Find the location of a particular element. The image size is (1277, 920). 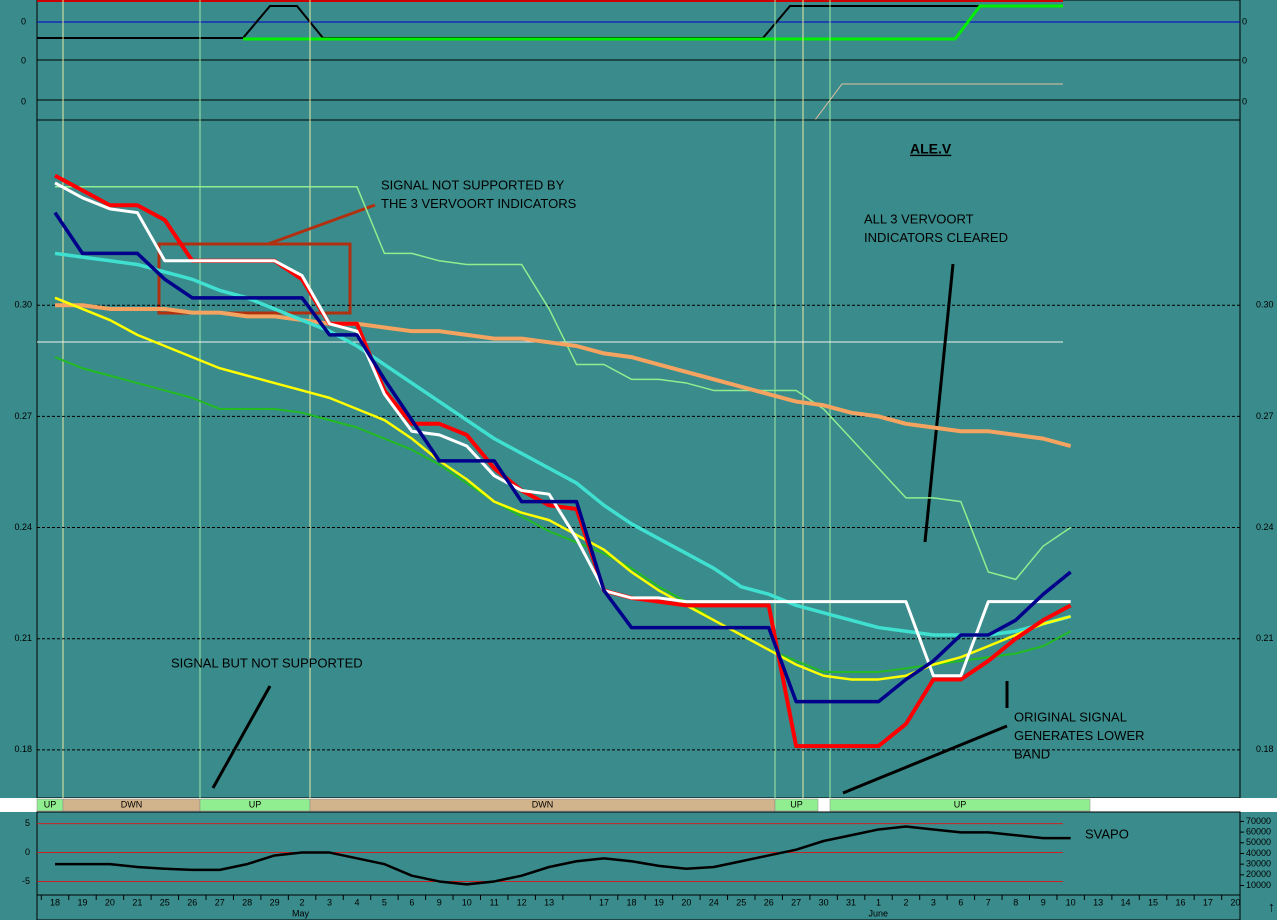

x-tick-label: 11 is located at coordinates (494, 902).